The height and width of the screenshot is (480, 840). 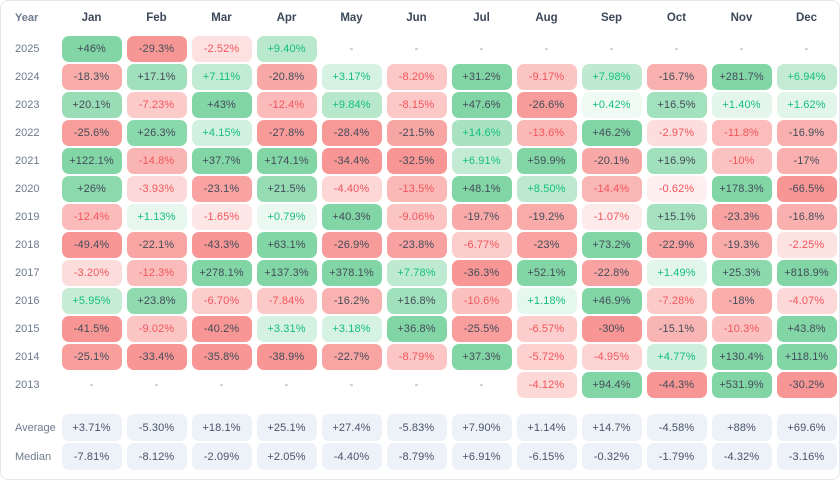 What do you see at coordinates (481, 105) in the screenshot?
I see `return-cell: +47.6%` at bounding box center [481, 105].